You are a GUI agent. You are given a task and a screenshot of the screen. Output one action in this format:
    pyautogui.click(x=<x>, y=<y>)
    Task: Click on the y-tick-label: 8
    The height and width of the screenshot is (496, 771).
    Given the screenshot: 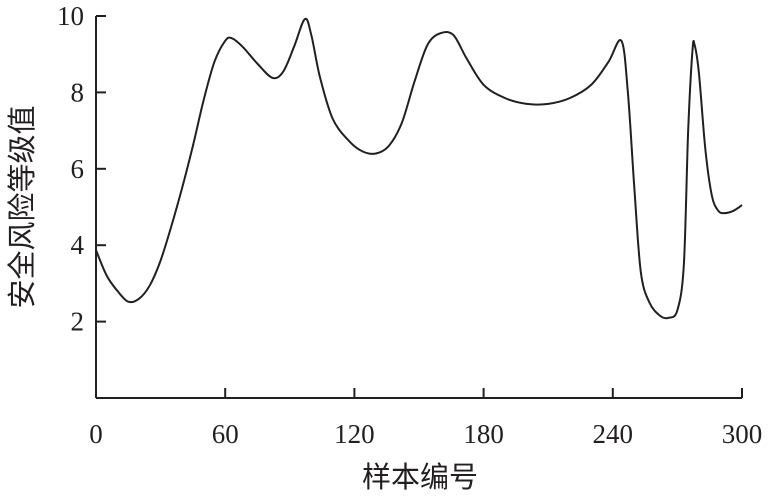 What is the action you would take?
    pyautogui.click(x=78, y=92)
    